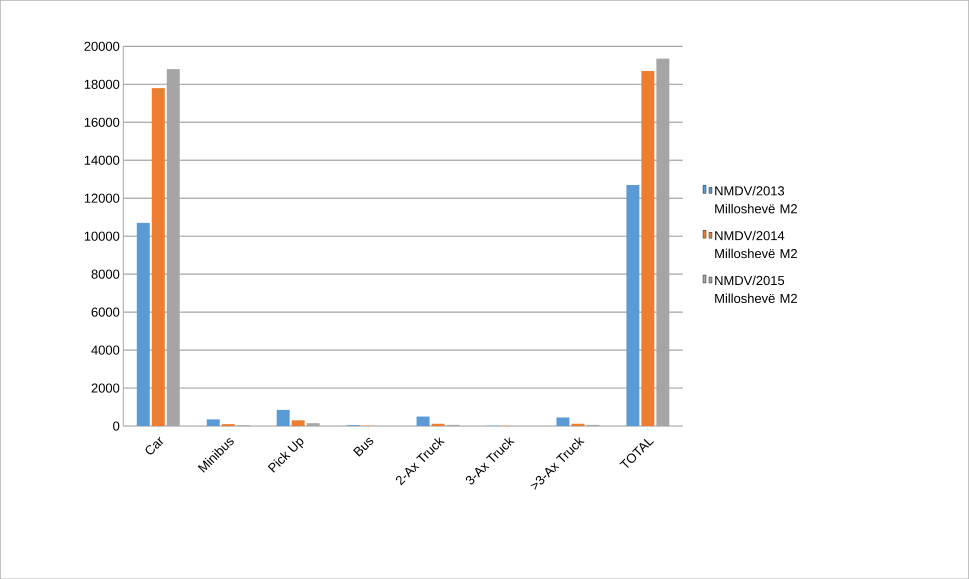  I want to click on y-tick-label: 16000, so click(102, 122).